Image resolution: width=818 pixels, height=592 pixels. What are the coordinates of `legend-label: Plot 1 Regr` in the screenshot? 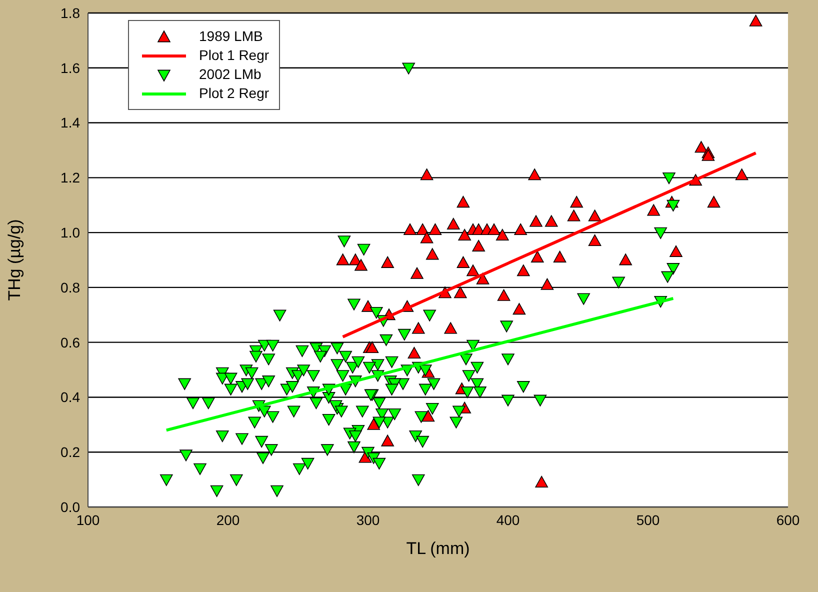 It's located at (234, 55).